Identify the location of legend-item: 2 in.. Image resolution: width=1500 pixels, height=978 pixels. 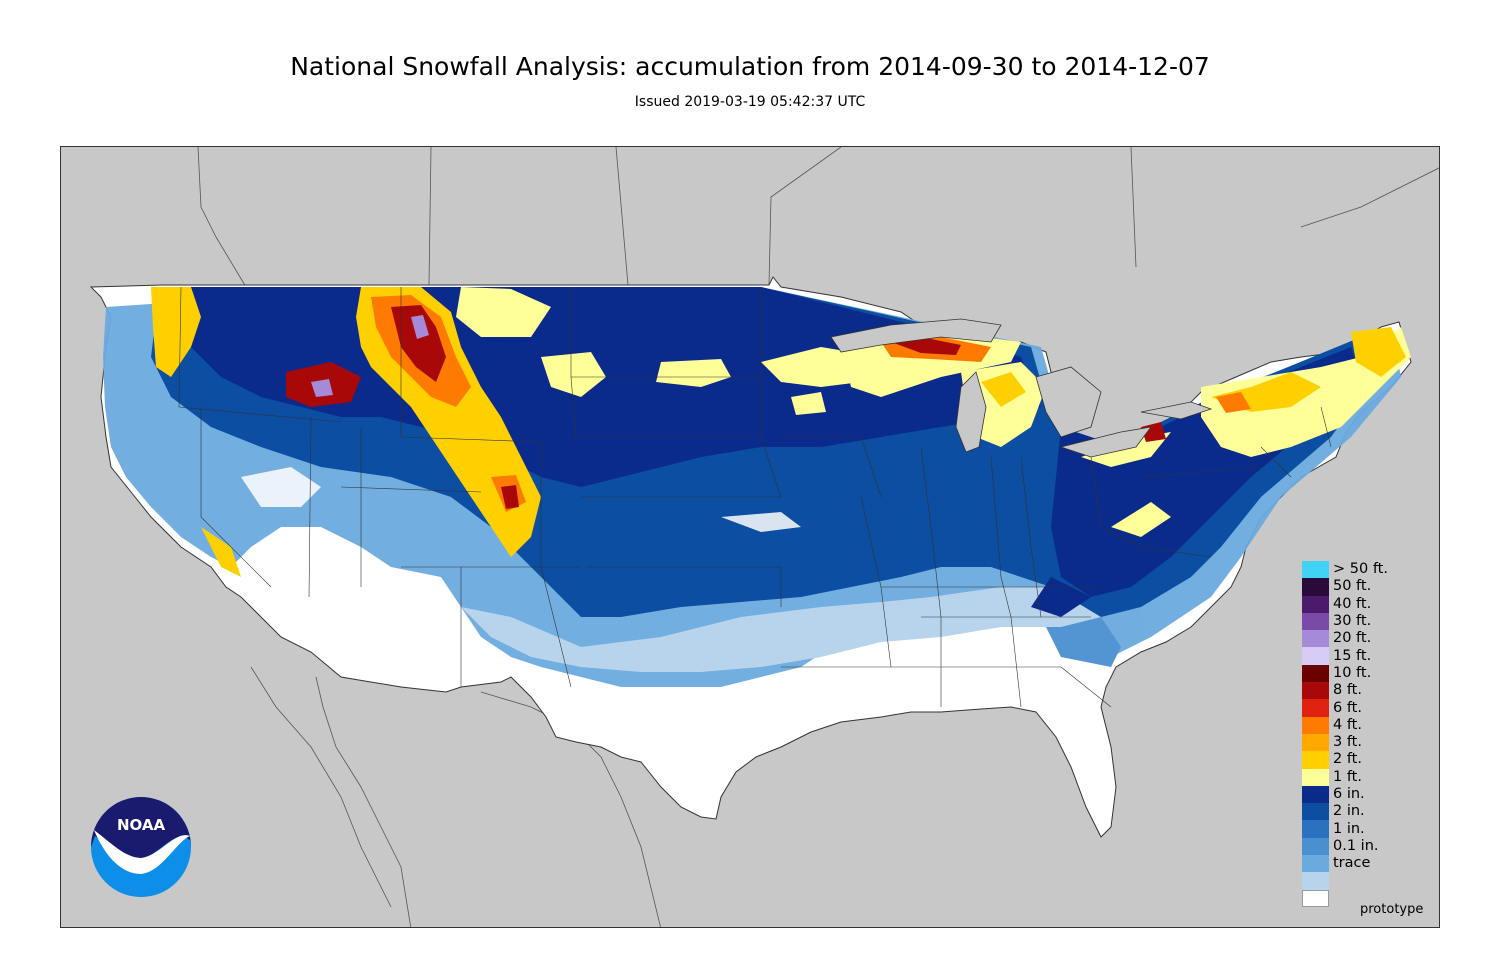
(1345, 812).